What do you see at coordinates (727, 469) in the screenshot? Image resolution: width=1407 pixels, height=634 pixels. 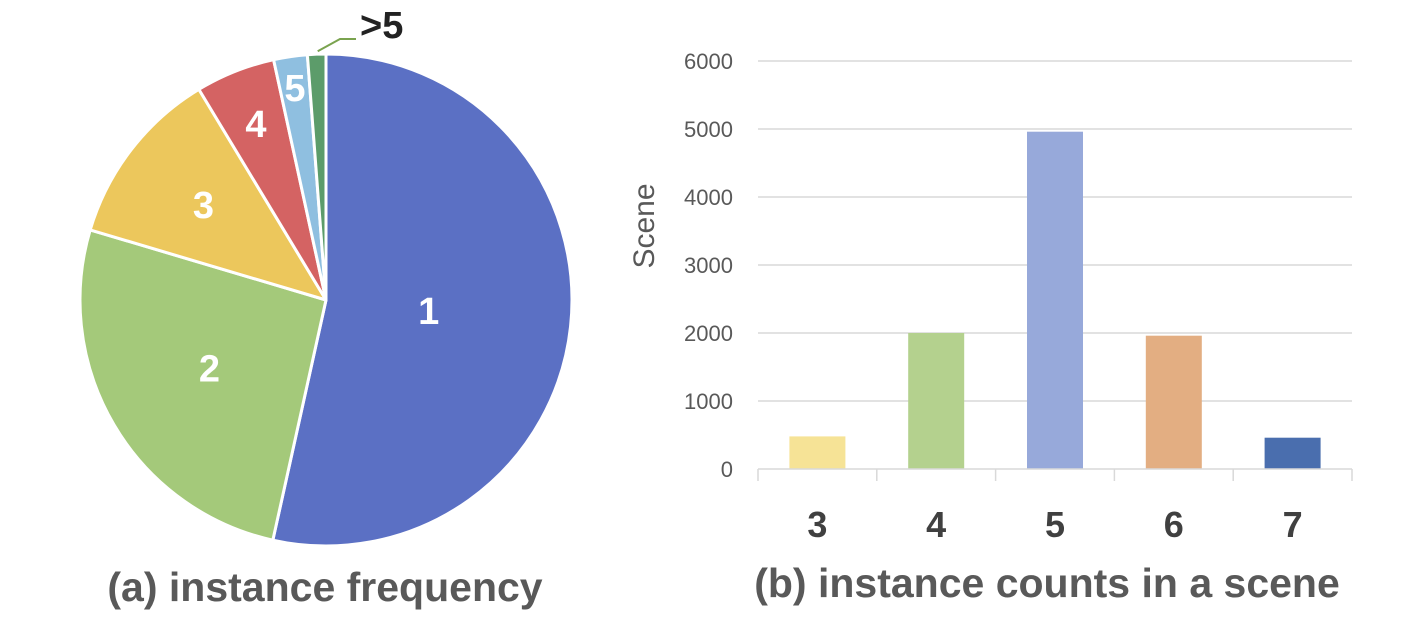 I see `bar-y-tick-label: 0` at bounding box center [727, 469].